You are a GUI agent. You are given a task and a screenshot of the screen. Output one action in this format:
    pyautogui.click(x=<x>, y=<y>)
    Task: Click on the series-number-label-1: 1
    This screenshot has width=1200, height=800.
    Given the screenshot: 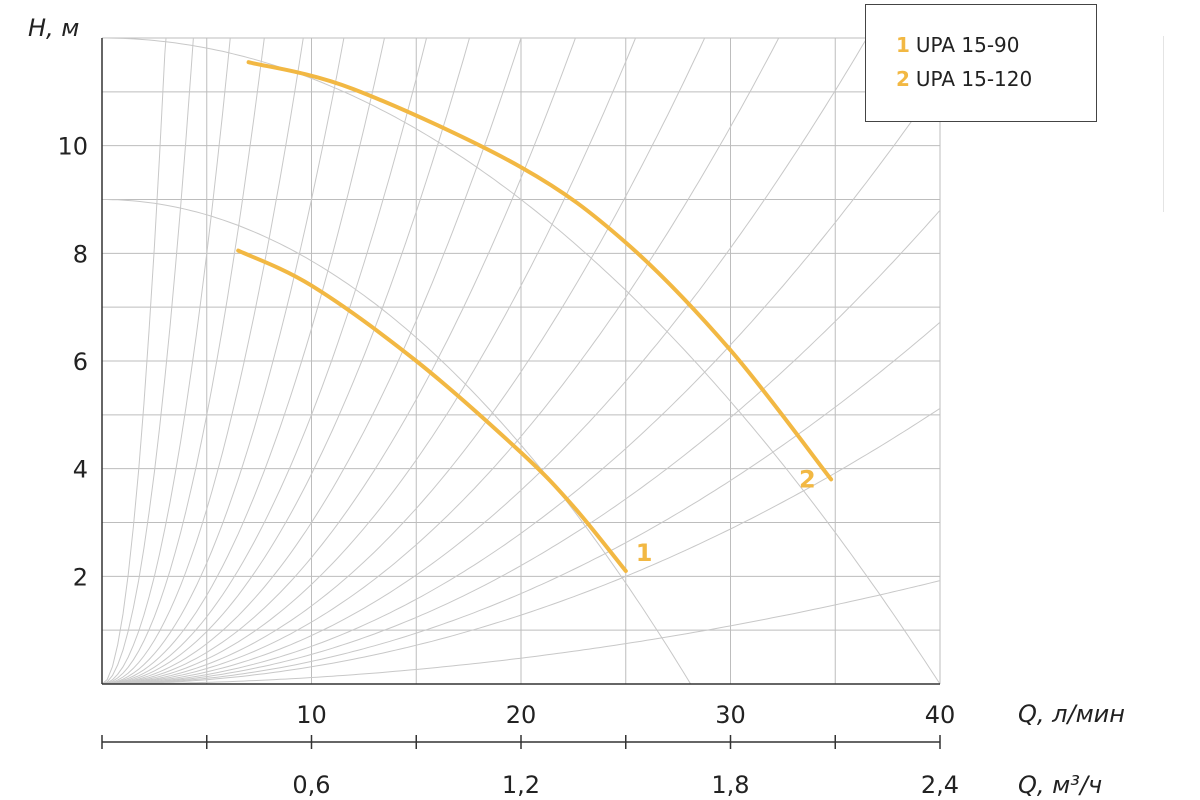 What is the action you would take?
    pyautogui.click(x=644, y=553)
    